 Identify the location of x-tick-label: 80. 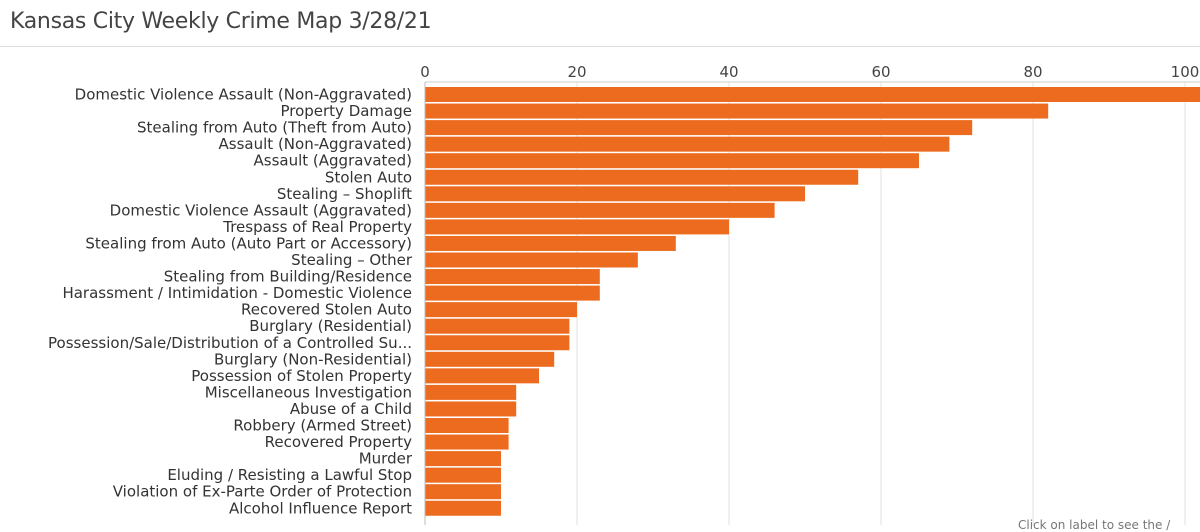
(1032, 72).